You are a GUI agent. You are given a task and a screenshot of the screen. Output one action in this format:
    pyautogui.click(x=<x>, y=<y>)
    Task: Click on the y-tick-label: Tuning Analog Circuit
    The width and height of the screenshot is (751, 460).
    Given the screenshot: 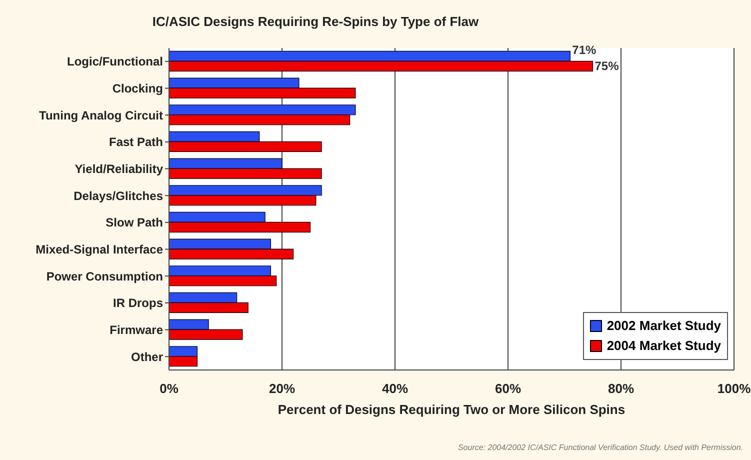 What is the action you would take?
    pyautogui.click(x=101, y=115)
    